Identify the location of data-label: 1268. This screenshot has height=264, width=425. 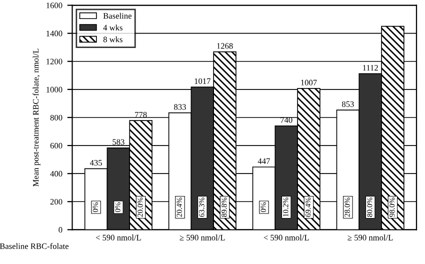
(225, 46).